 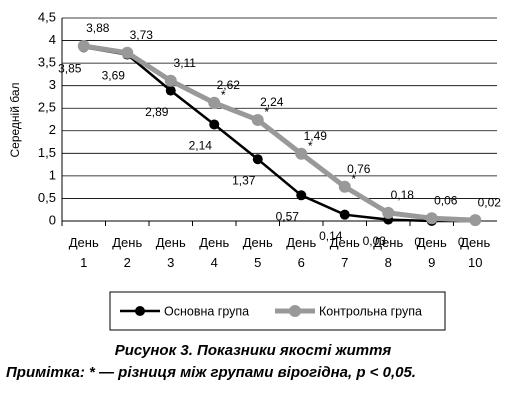 What do you see at coordinates (388, 252) in the screenshot?
I see `x-tick-label: День 8` at bounding box center [388, 252].